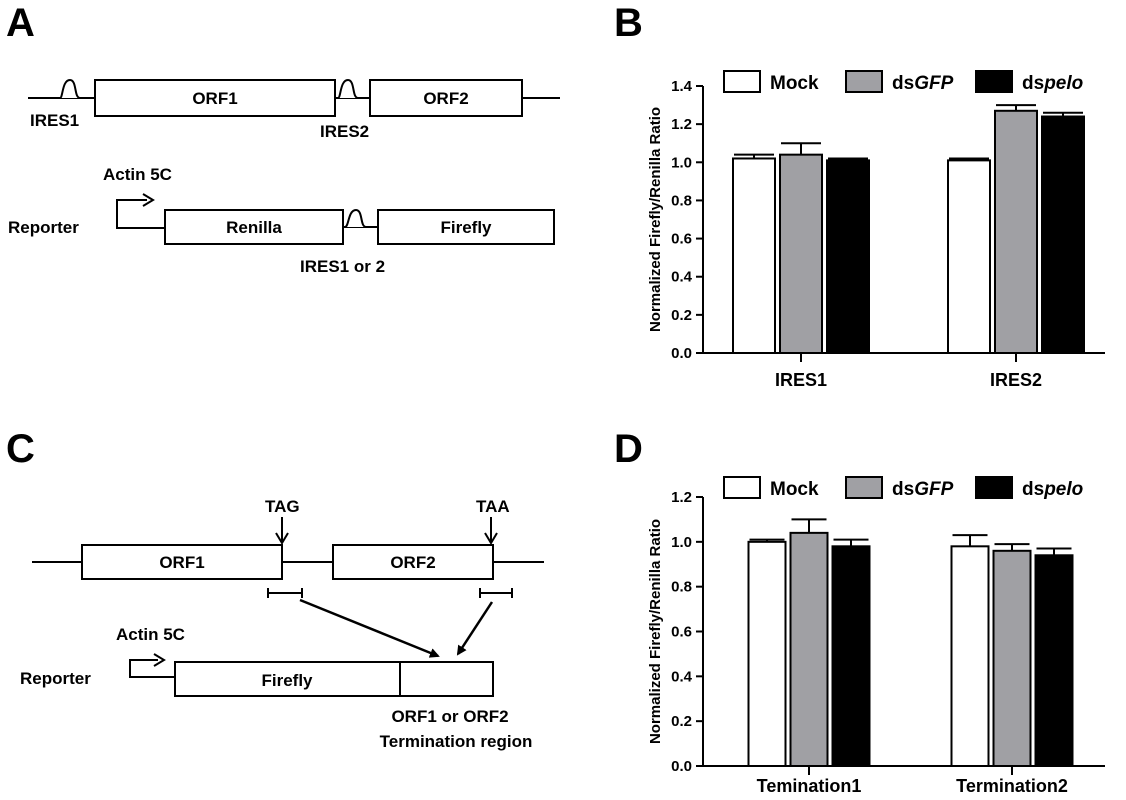 The image size is (1126, 800). Describe the element at coordinates (1016, 380) in the screenshot. I see `category-label: IRES2` at that location.